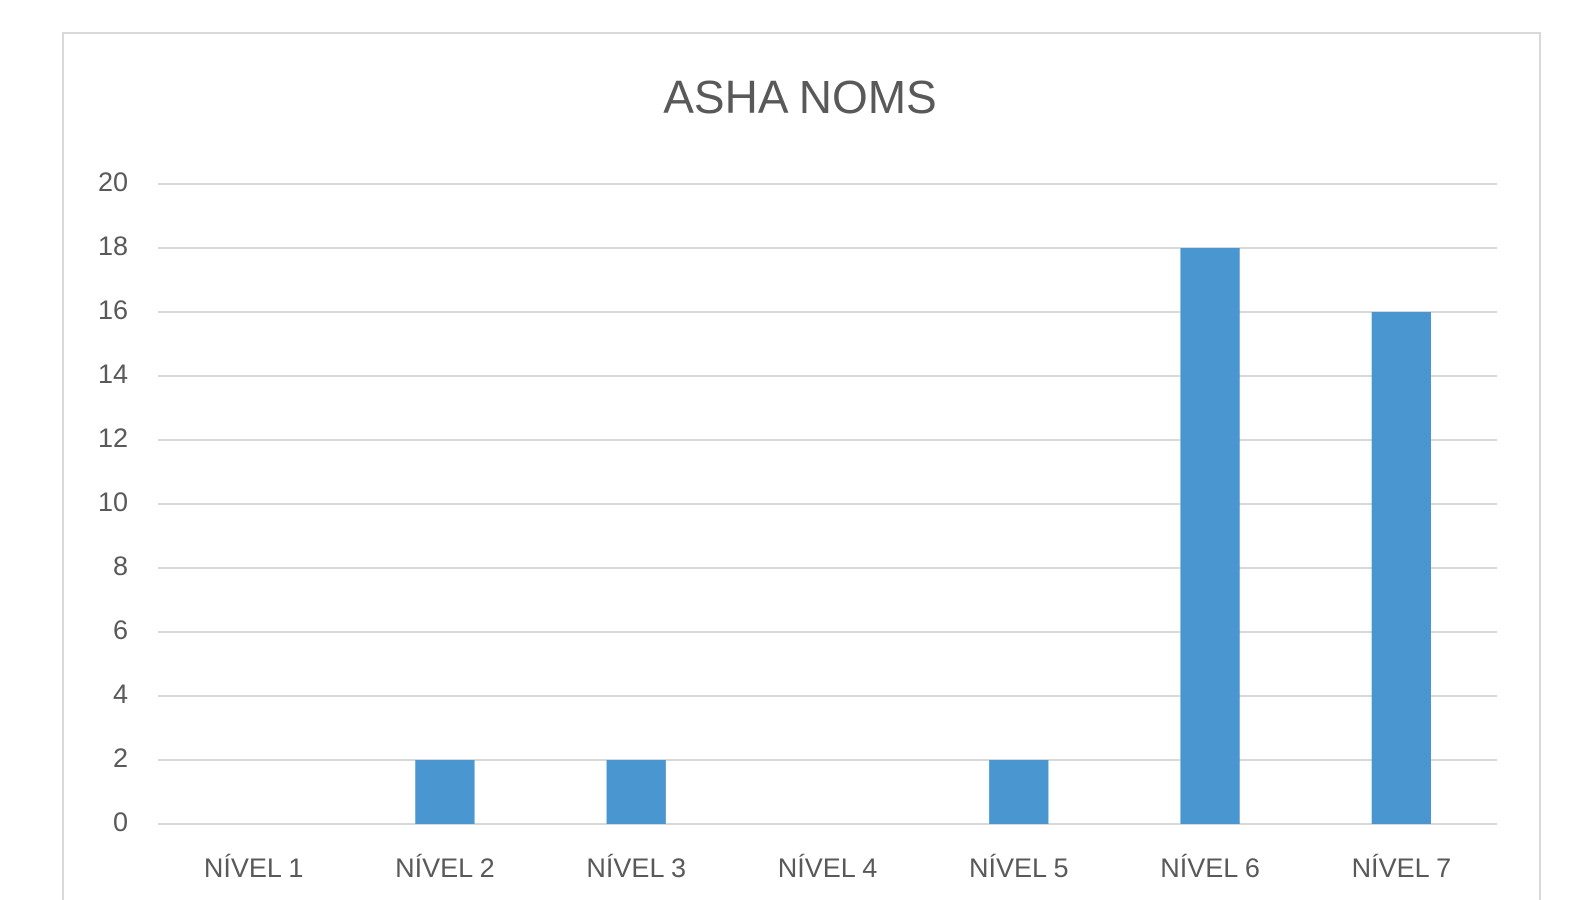  What do you see at coordinates (120, 694) in the screenshot?
I see `y-tick-label: 4` at bounding box center [120, 694].